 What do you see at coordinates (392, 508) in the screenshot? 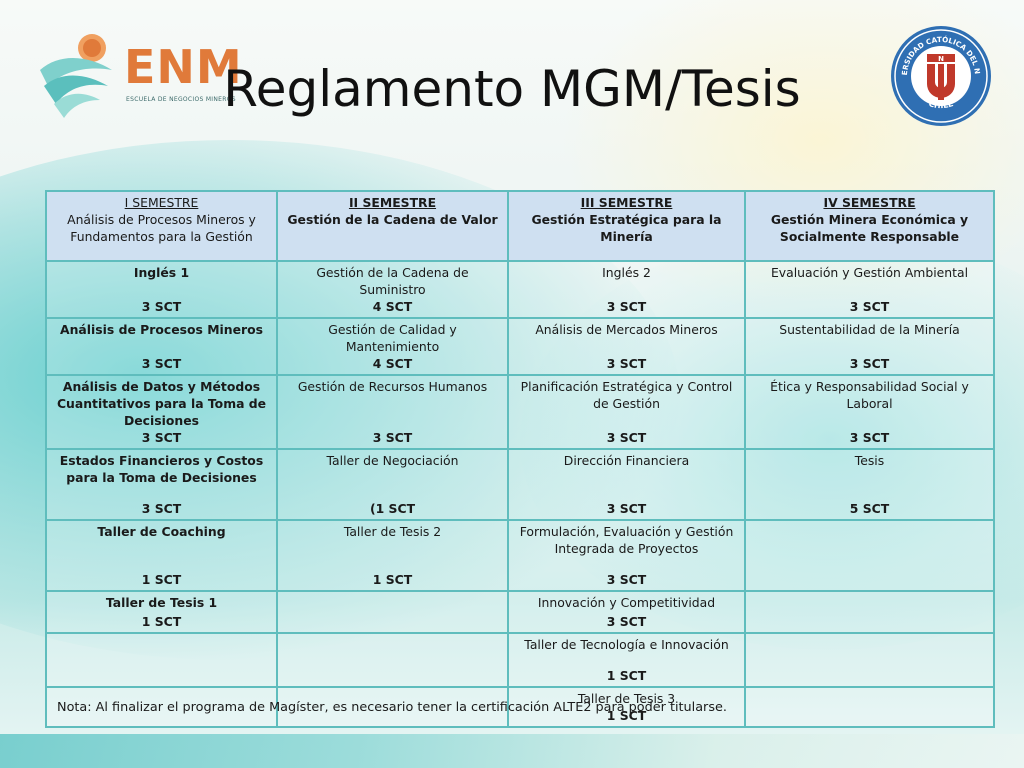
I see `course-credits: (1 SCT` at bounding box center [392, 508].